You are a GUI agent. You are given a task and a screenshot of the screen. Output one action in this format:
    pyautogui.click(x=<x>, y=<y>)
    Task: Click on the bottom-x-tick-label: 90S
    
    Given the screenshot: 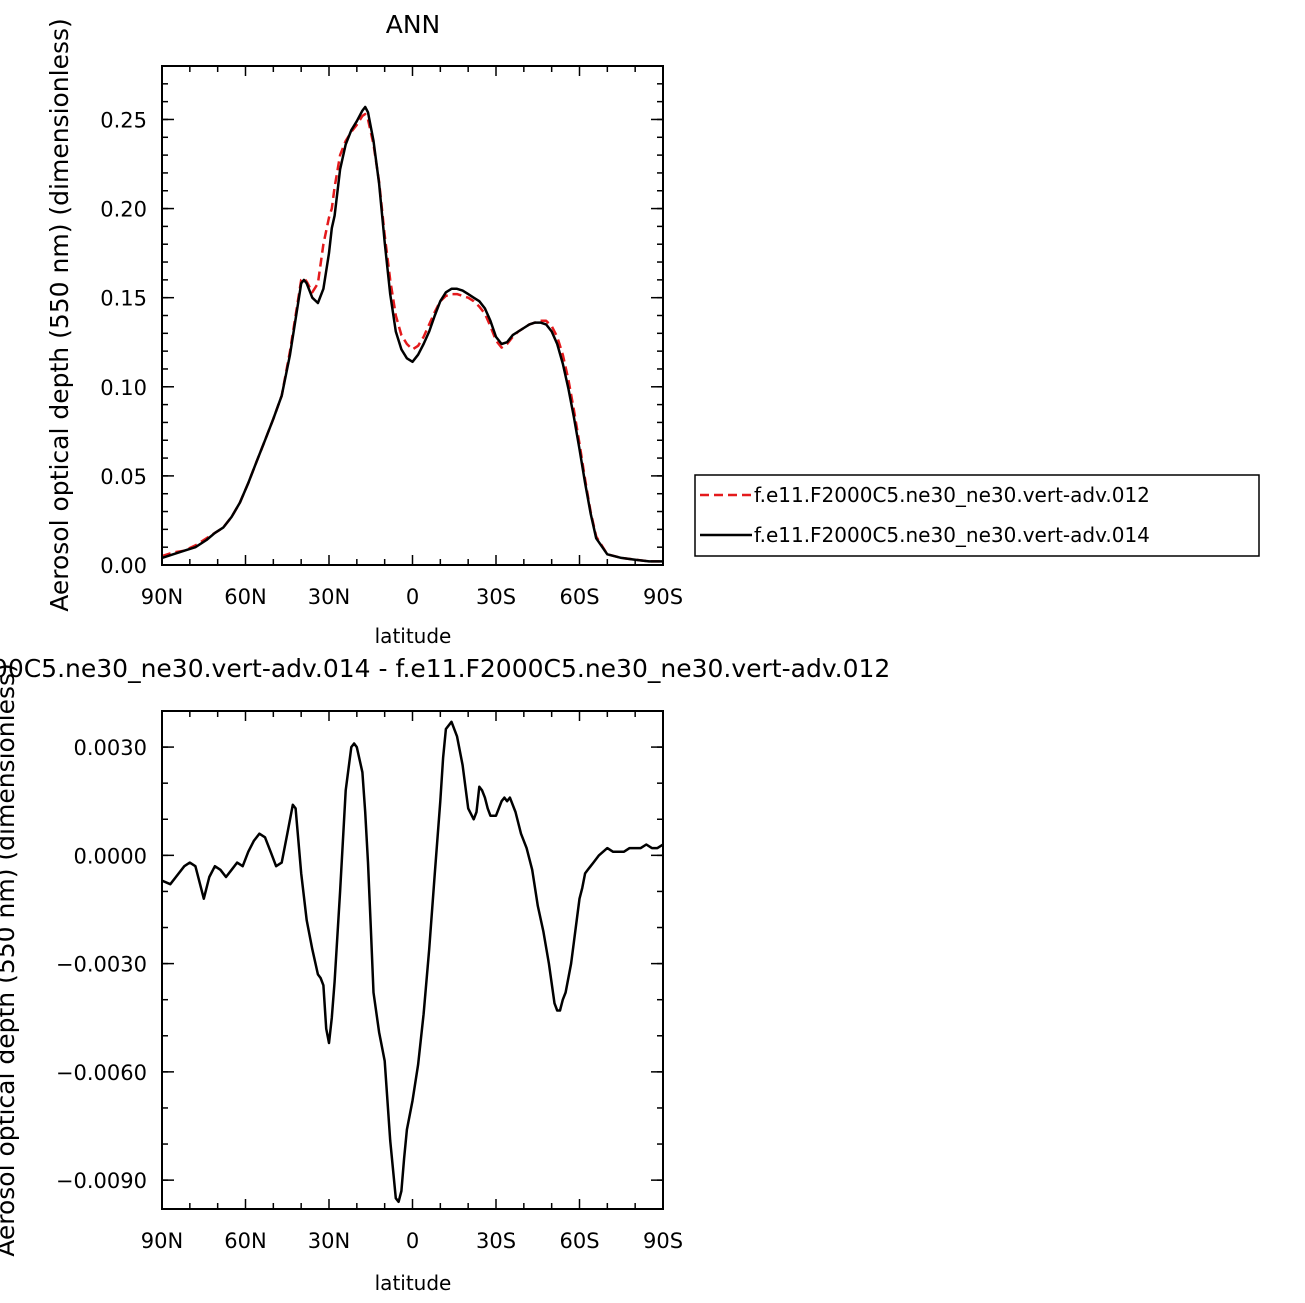 What is the action you would take?
    pyautogui.click(x=663, y=1241)
    